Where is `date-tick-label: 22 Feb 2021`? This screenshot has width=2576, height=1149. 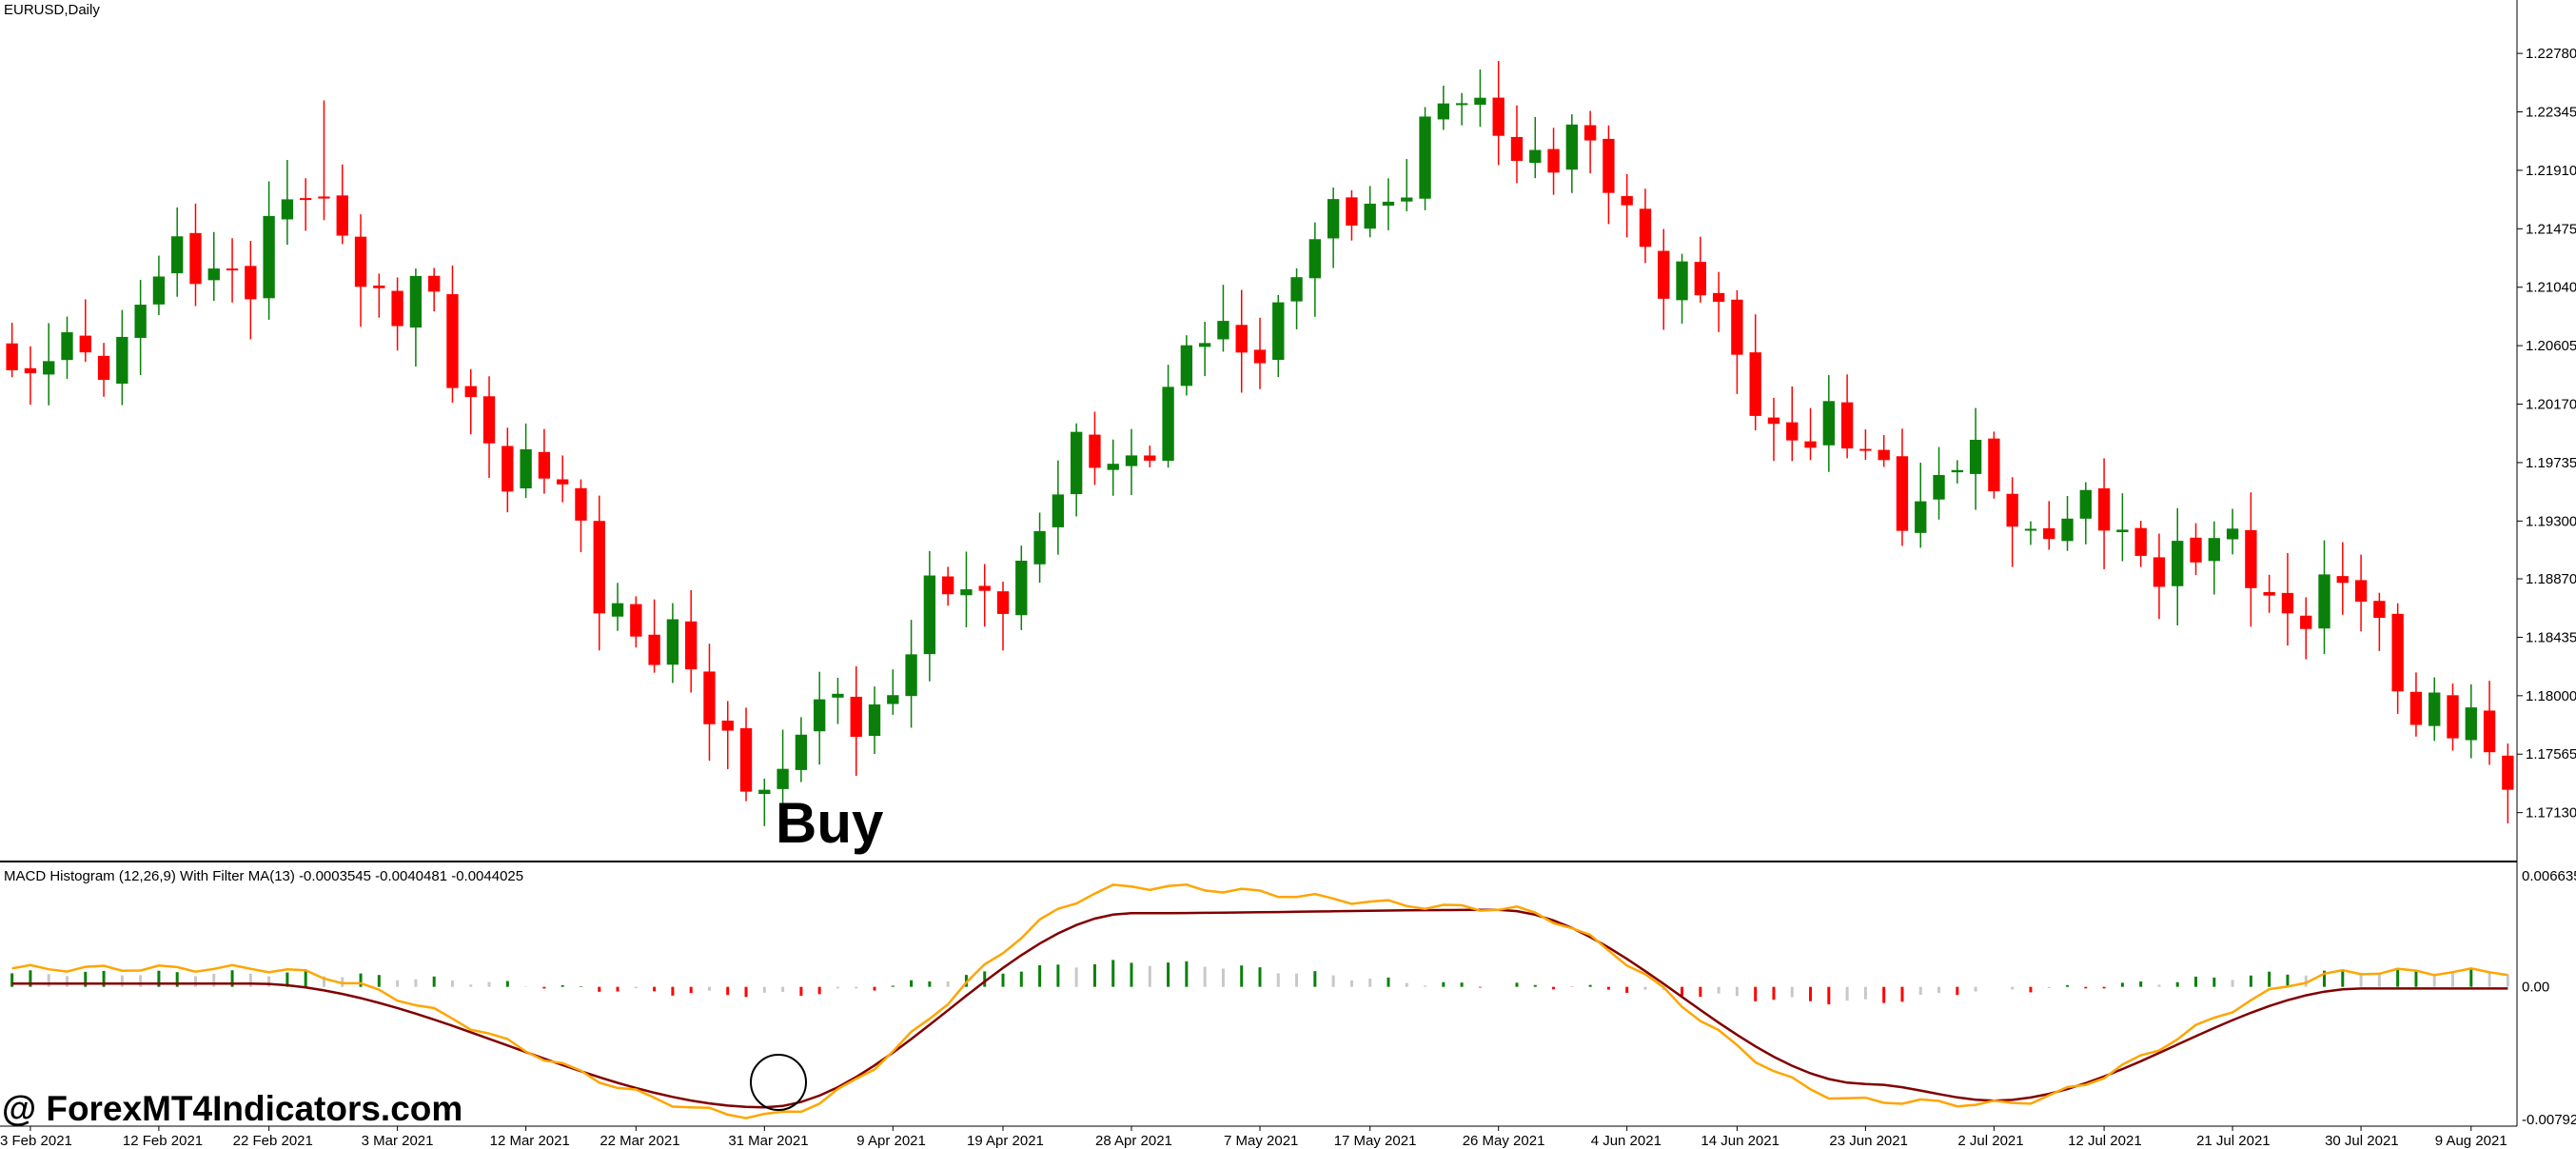
date-tick-label: 22 Feb 2021 is located at coordinates (273, 1141).